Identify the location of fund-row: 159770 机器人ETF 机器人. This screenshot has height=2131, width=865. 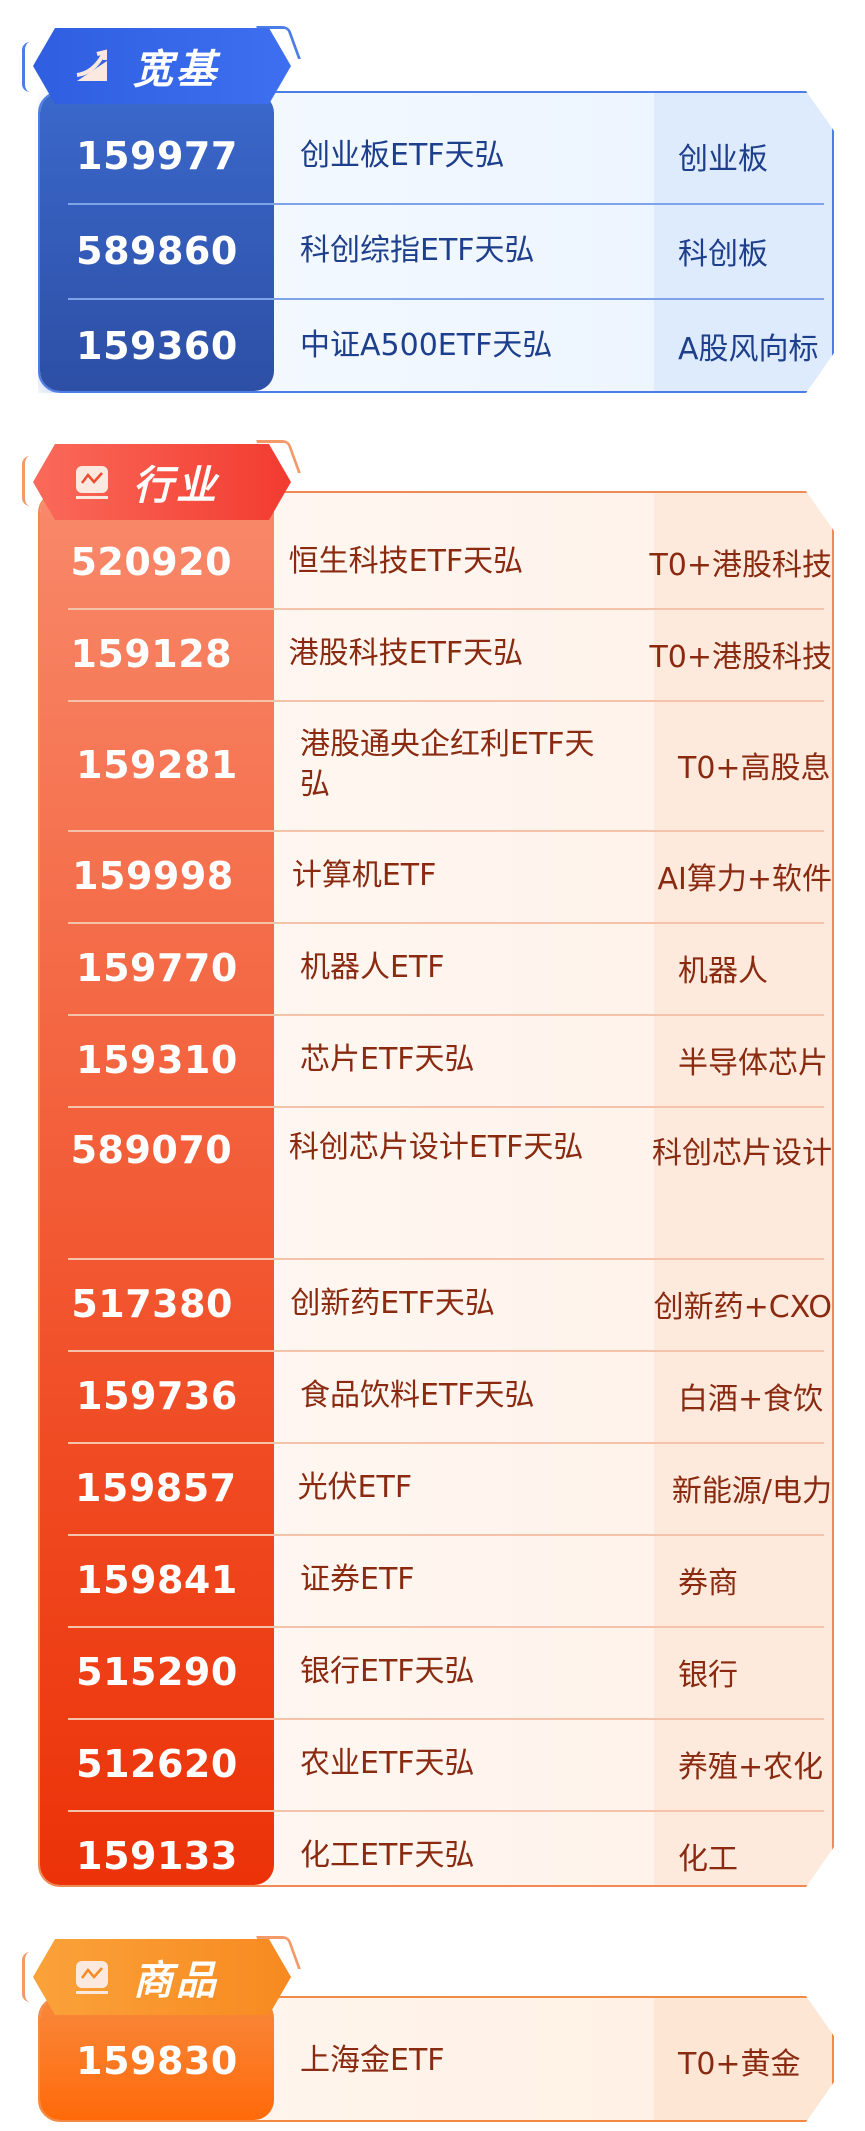
(436, 968).